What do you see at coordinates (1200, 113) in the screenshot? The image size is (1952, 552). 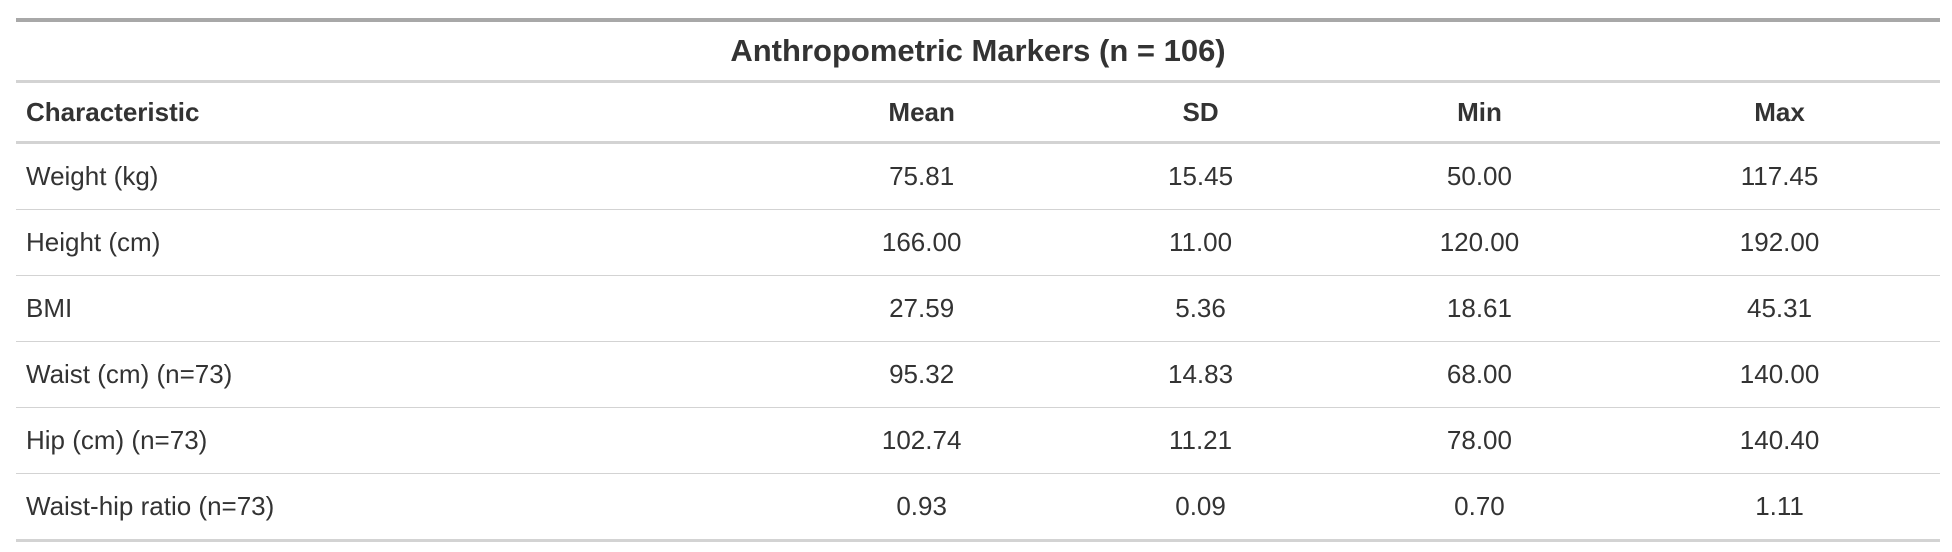 I see `header-sd: SD` at bounding box center [1200, 113].